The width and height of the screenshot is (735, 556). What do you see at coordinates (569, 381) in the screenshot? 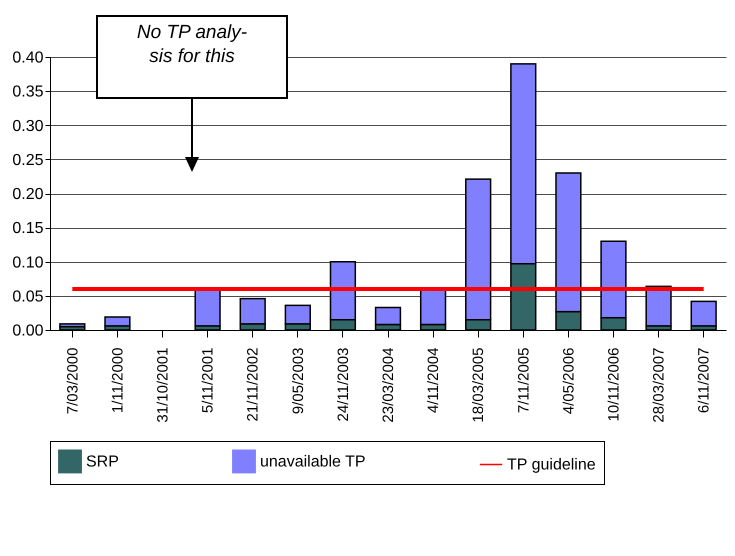
I see `x-tick-label: 4/05/2006` at bounding box center [569, 381].